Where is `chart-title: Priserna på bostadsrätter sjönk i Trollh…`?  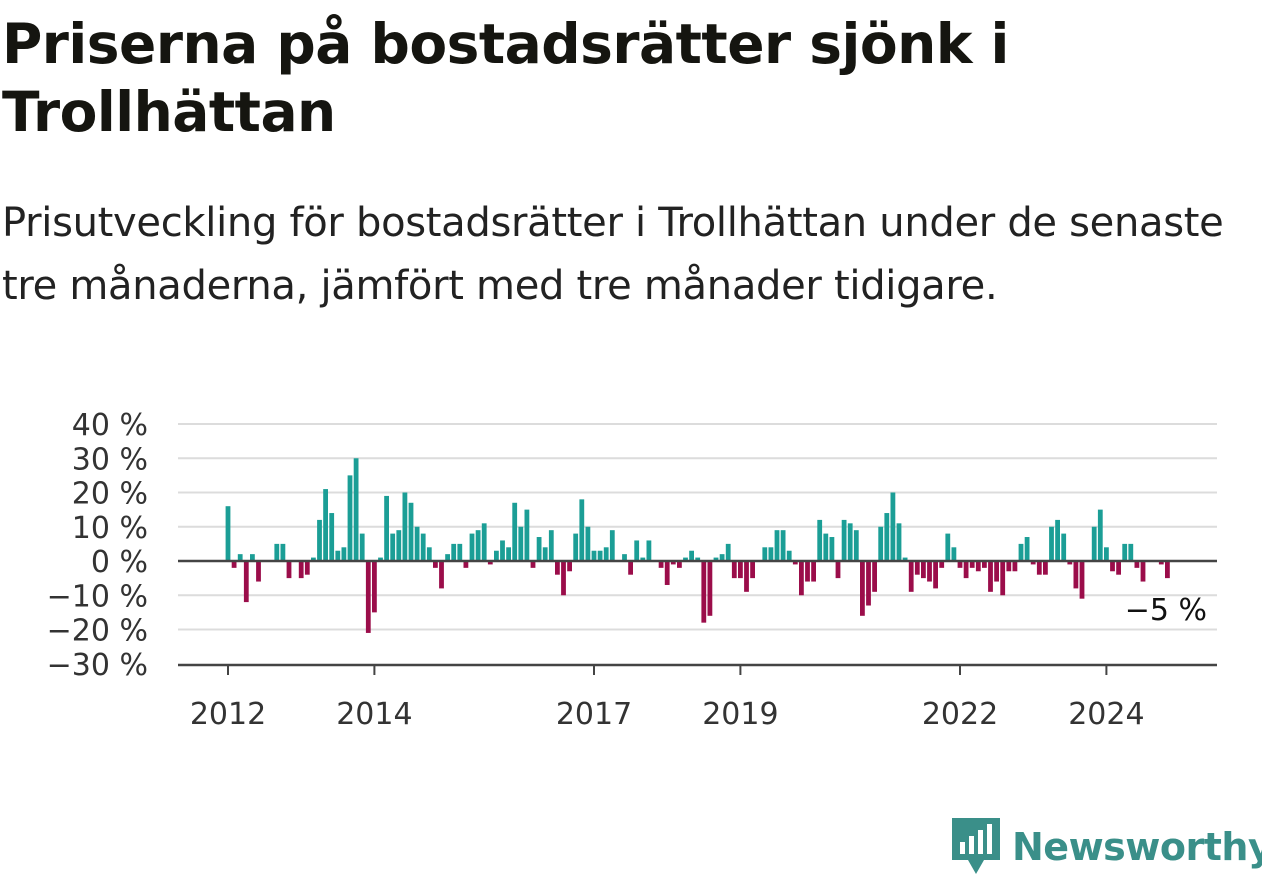 chart-title: Priserna på bostadsrätter sjönk i Trollh… is located at coordinates (505, 78).